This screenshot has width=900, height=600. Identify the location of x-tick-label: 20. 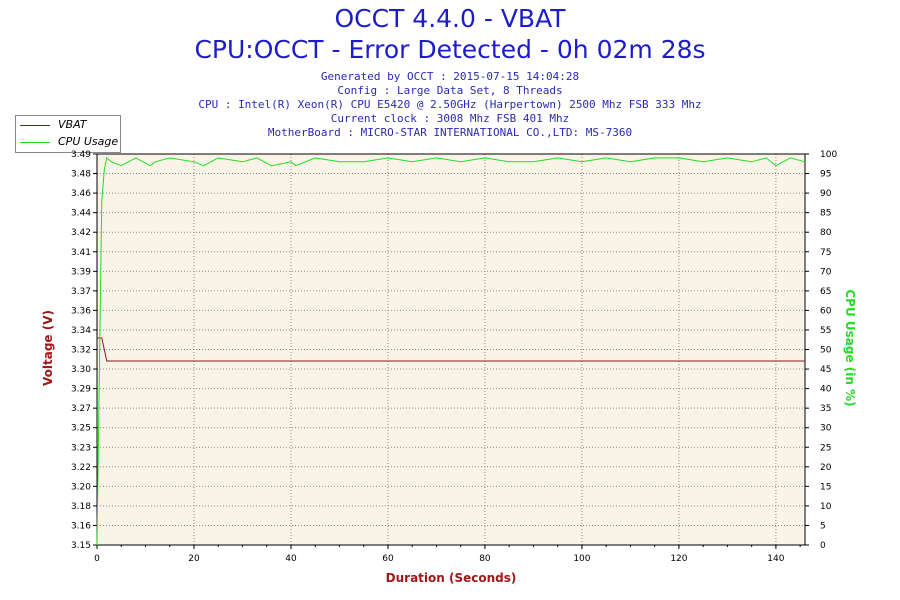
(194, 559).